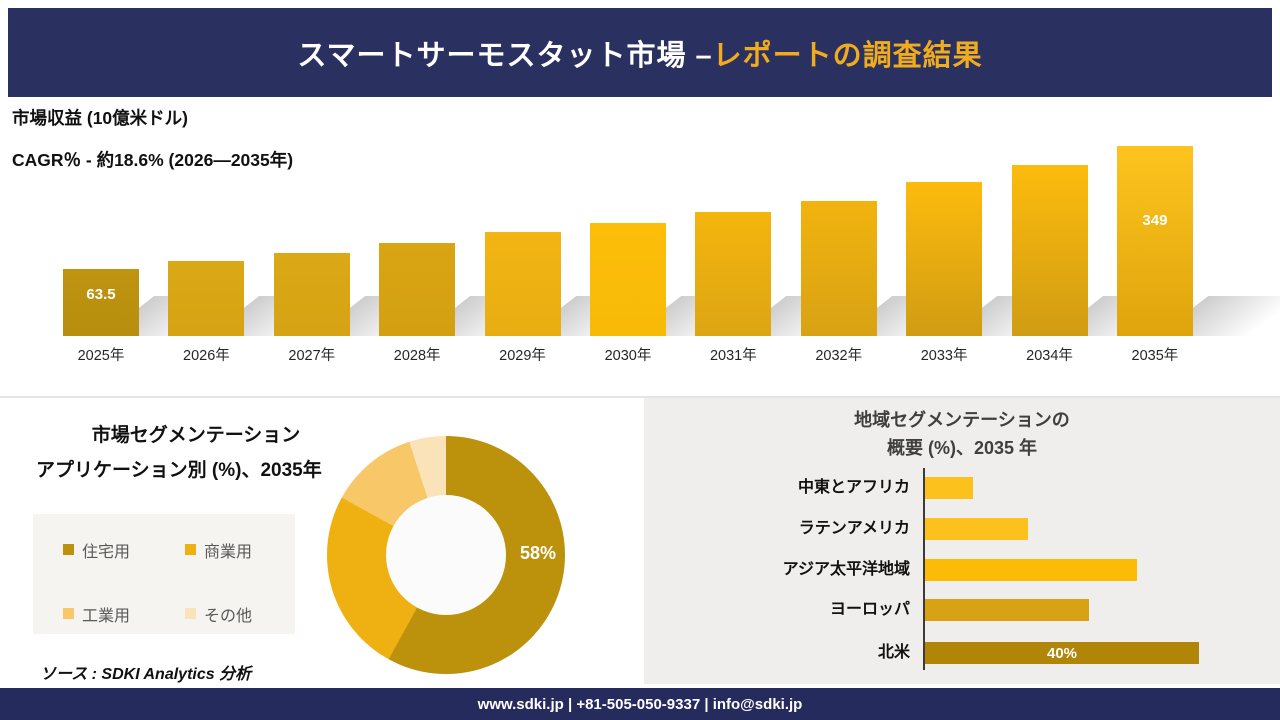 The image size is (1280, 720). What do you see at coordinates (146, 674) in the screenshot?
I see `source-note: ソース : SDKI Analytics 分析` at bounding box center [146, 674].